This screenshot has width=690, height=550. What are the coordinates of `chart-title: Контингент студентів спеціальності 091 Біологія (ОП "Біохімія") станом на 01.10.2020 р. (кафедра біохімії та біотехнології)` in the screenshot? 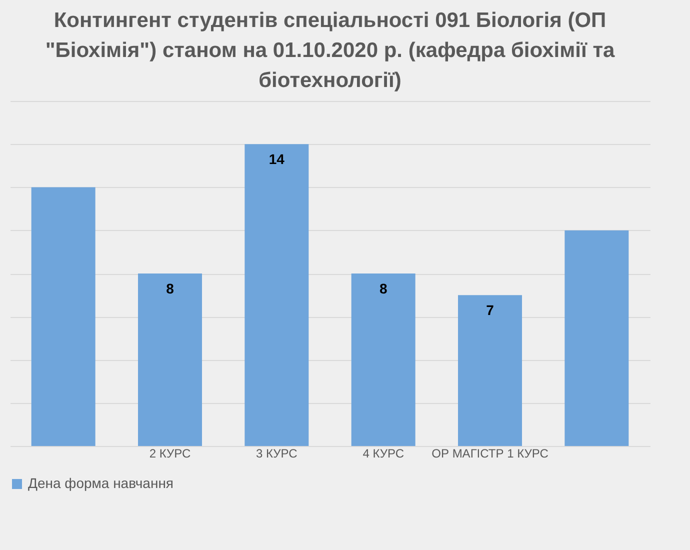 It's located at (330, 50).